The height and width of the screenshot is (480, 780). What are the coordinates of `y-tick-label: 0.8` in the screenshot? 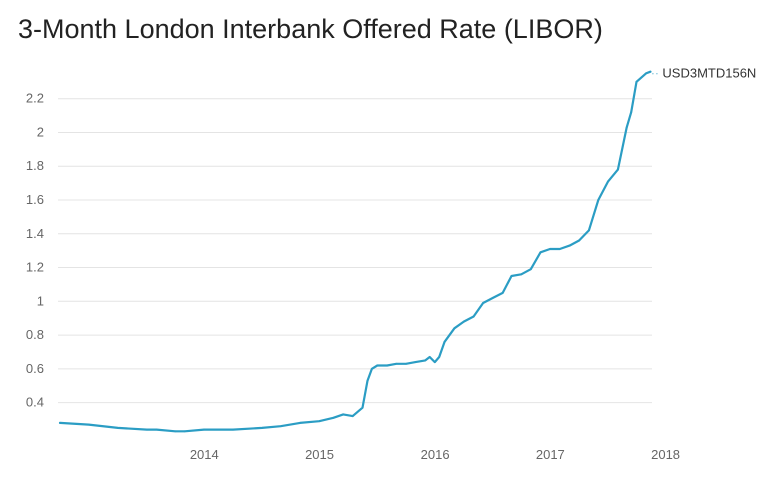 It's located at (35, 334).